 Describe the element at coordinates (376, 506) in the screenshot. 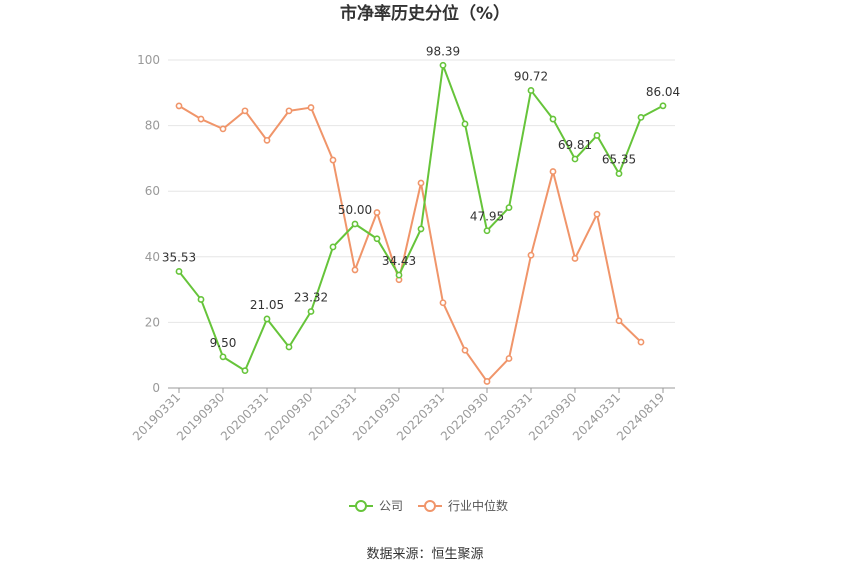

I see `legend-item-0: 公司` at that location.